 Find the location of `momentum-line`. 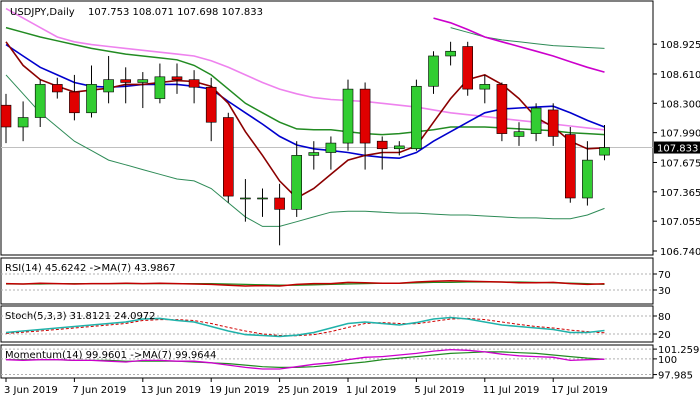

momentum-line is located at coordinates (305, 359).